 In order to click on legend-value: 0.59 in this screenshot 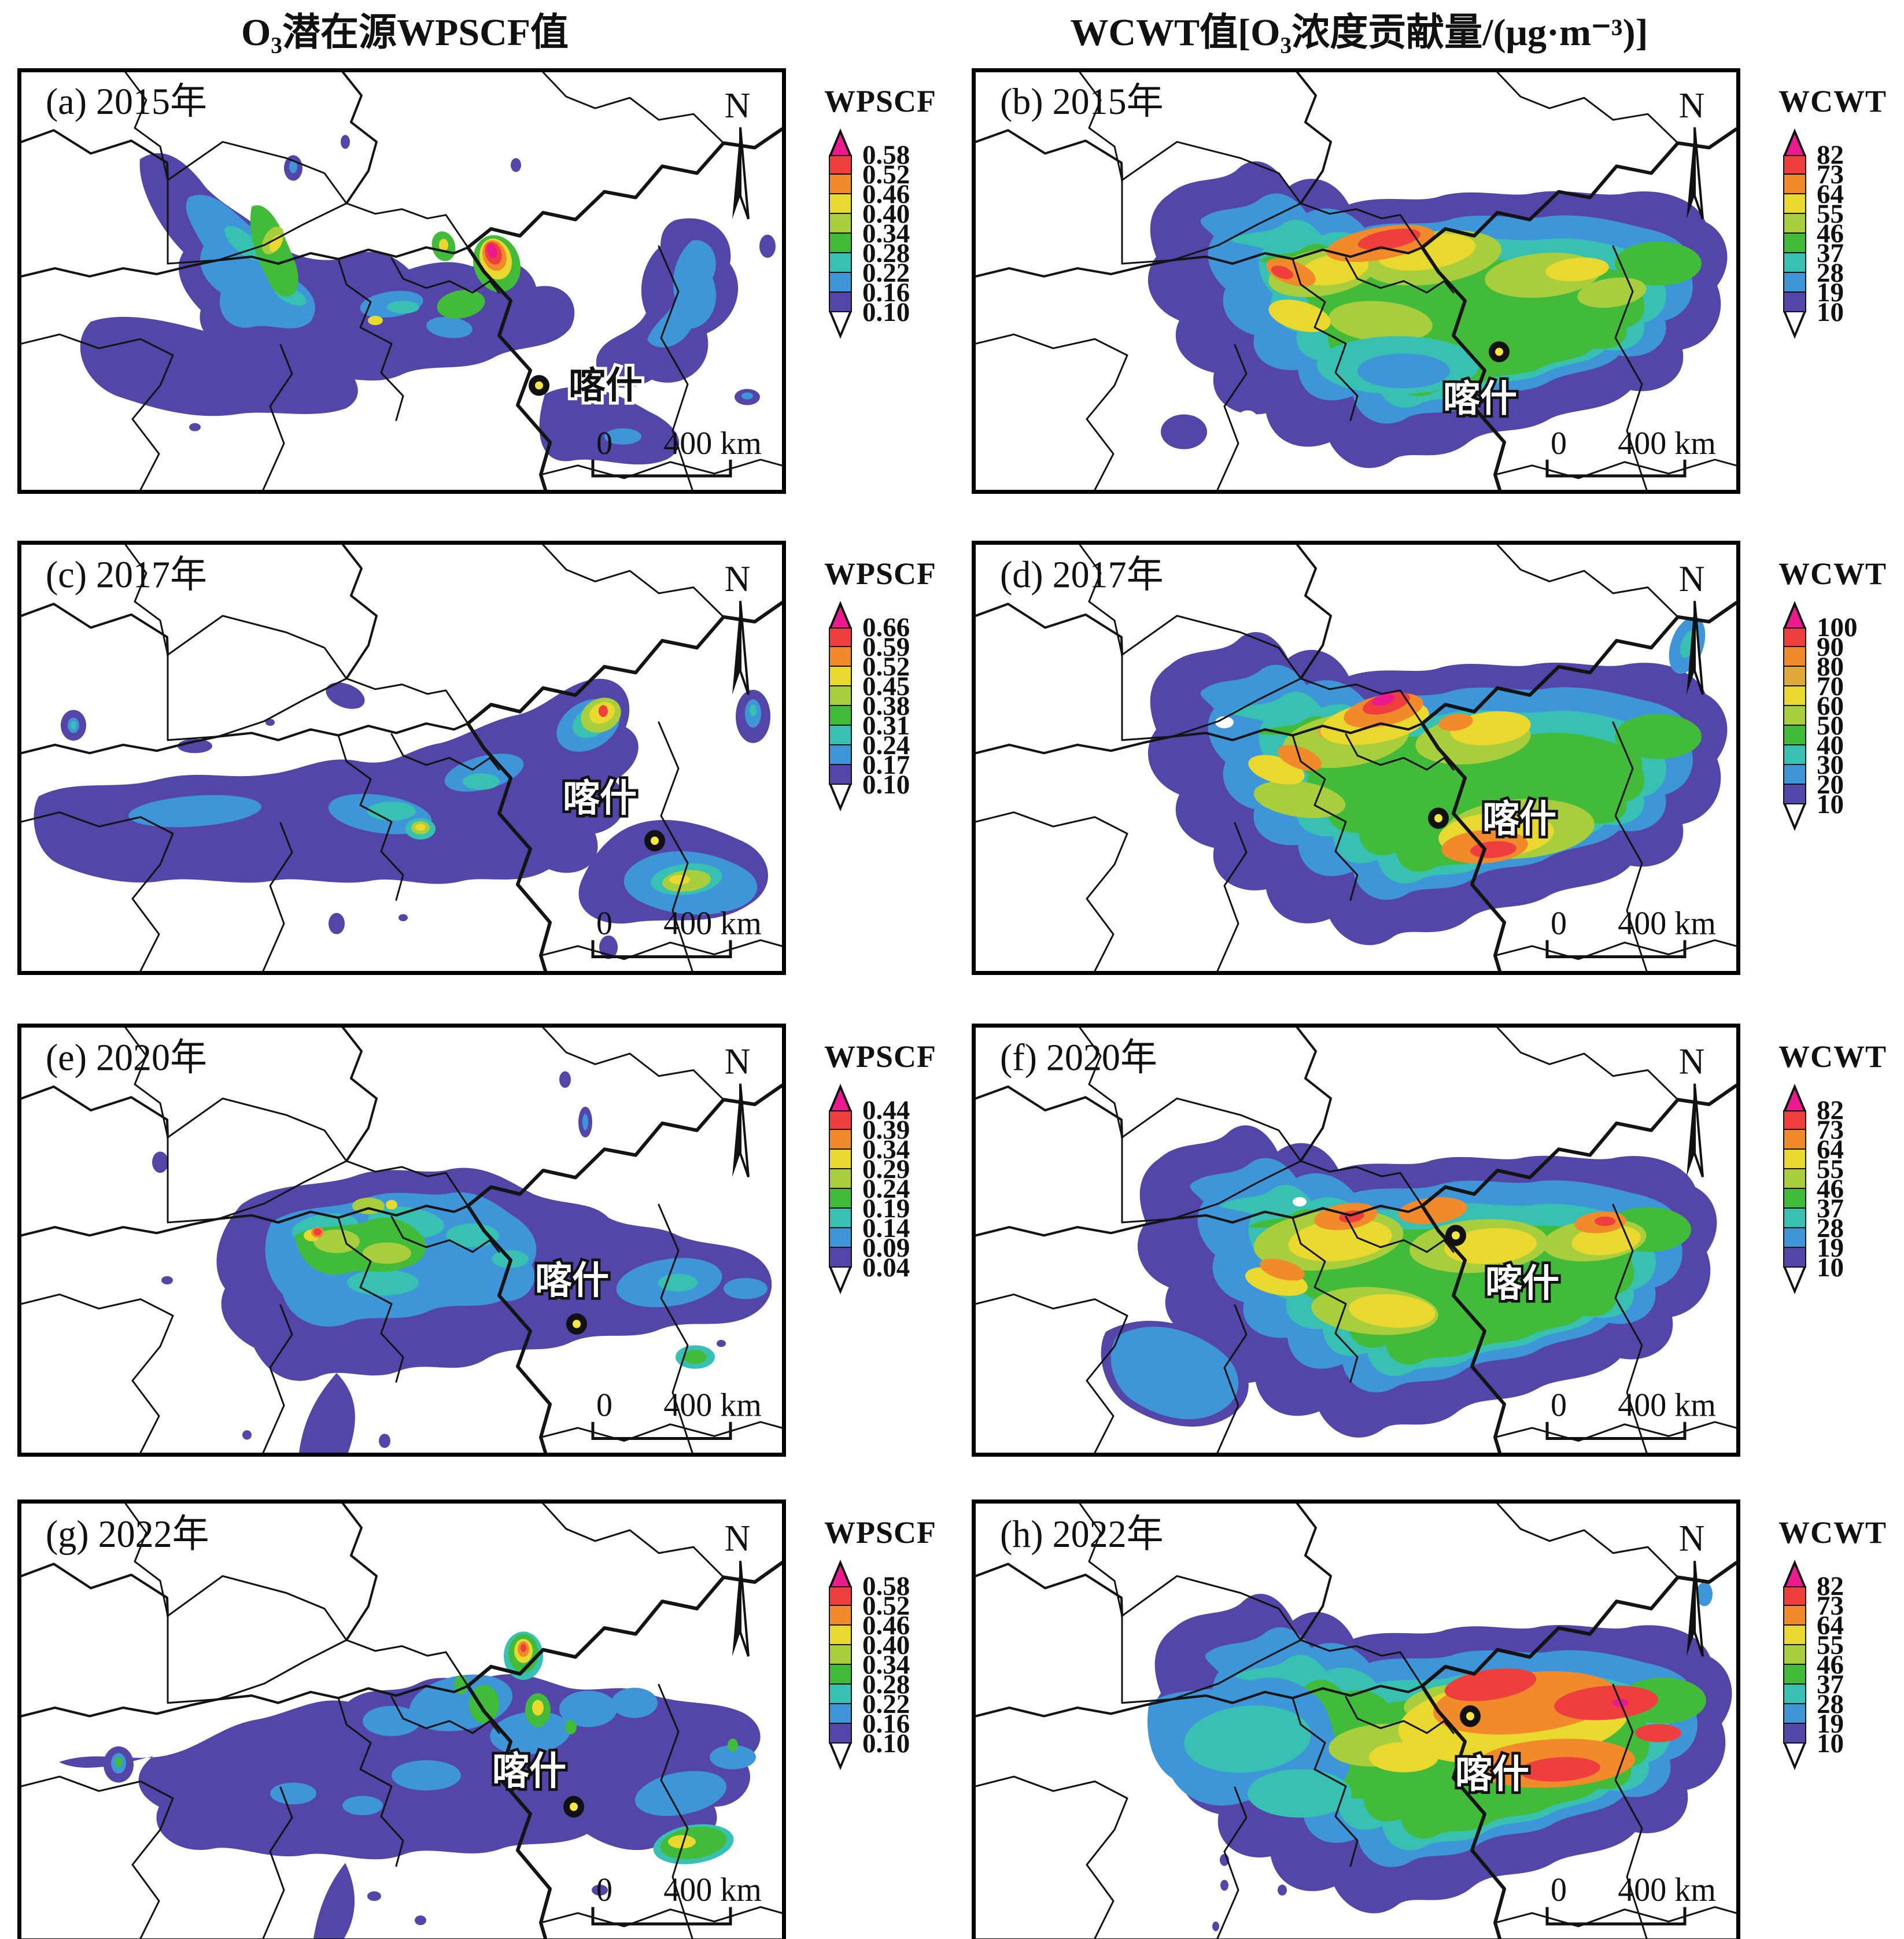, I will do `click(886, 647)`.